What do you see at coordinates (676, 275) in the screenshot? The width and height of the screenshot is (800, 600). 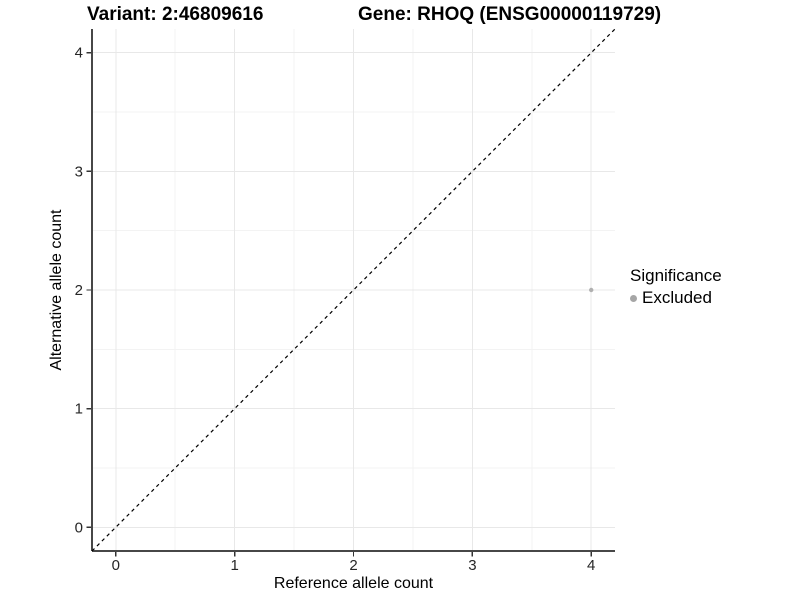 I see `legend-title: Significance` at bounding box center [676, 275].